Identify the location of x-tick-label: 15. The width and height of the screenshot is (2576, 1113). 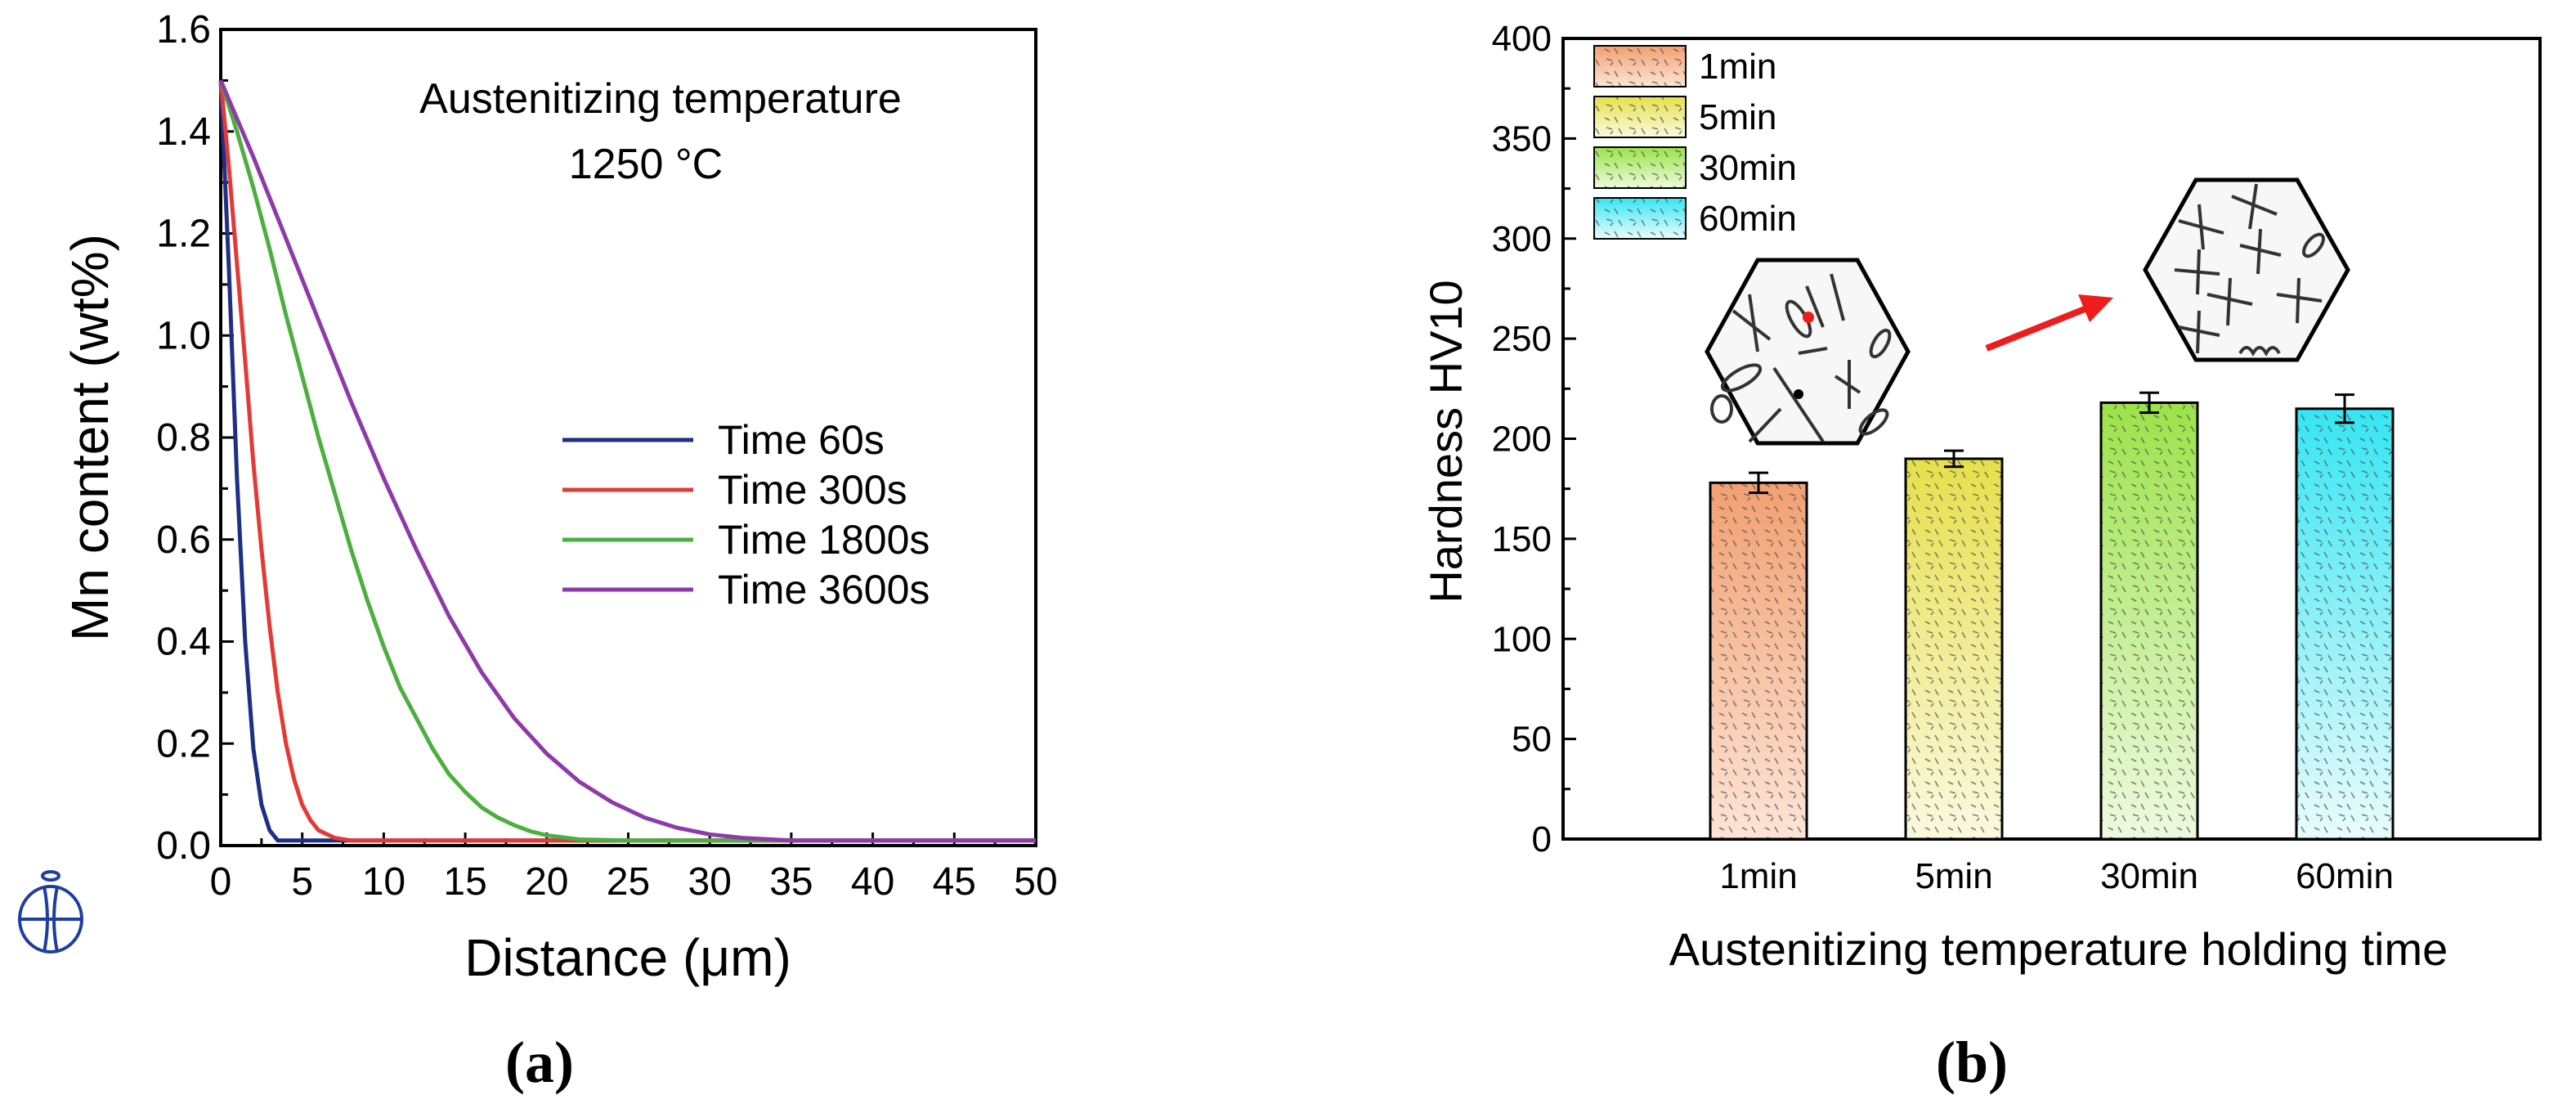
(465, 882).